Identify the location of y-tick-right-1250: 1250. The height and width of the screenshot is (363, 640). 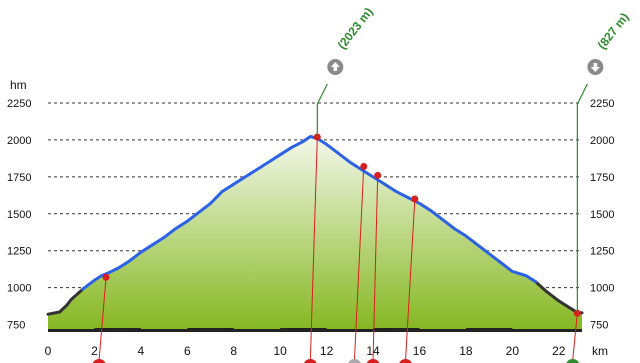
(602, 252).